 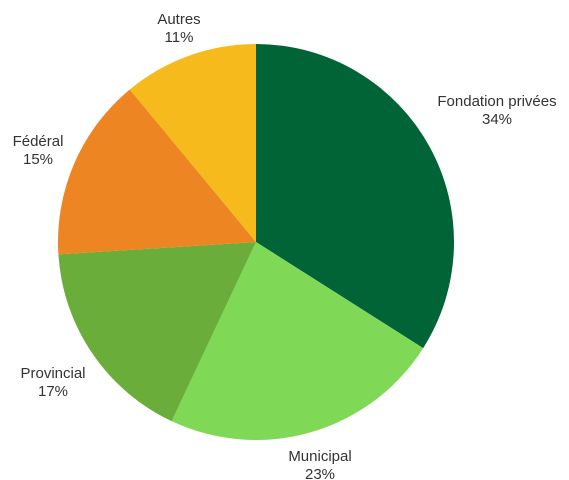 What do you see at coordinates (320, 473) in the screenshot?
I see `slice-value-municipal: 23%` at bounding box center [320, 473].